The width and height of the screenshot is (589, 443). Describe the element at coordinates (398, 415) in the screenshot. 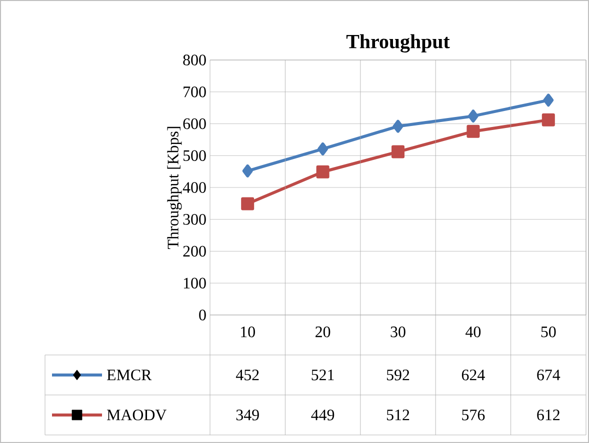

I see `data-label: 512` at that location.